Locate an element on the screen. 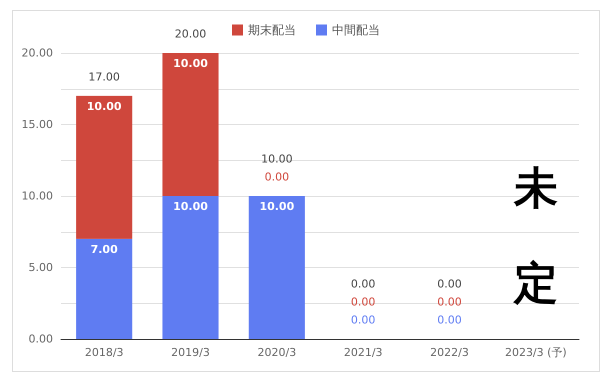  x-tick-label: 2023/3 (予) is located at coordinates (535, 352).